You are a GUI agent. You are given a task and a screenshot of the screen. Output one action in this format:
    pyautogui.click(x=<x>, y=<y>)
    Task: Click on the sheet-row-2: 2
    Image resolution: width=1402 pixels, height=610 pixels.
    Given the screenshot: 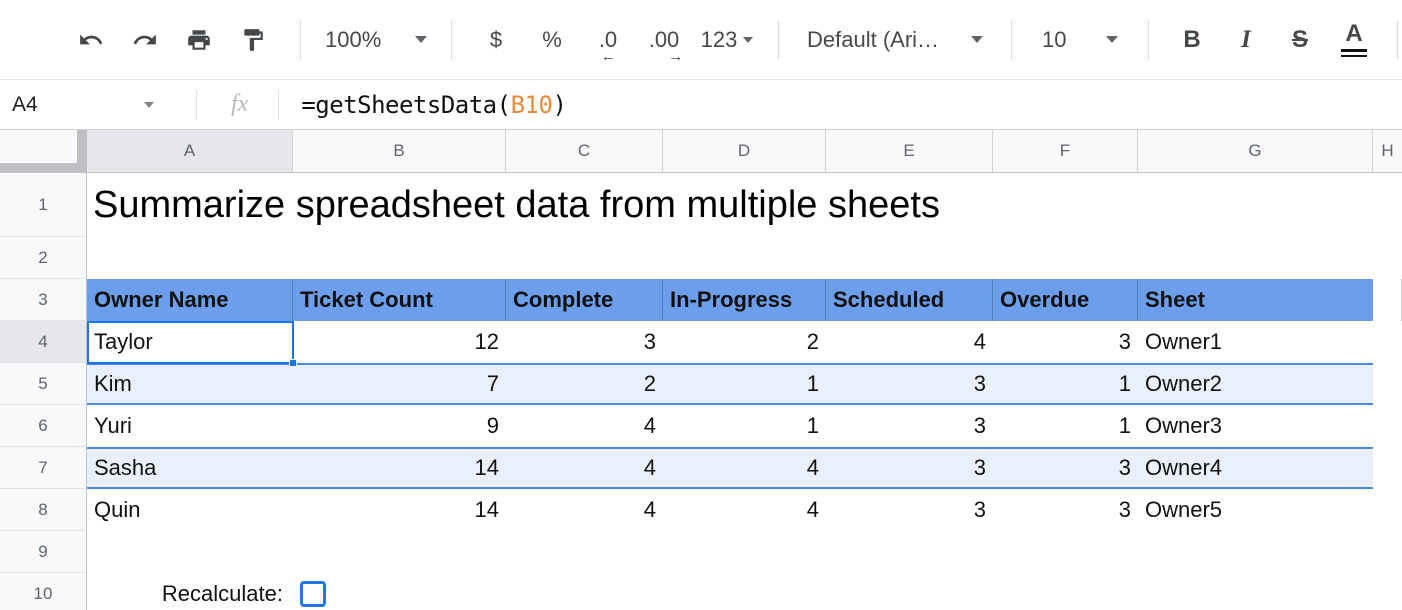 What is the action you would take?
    pyautogui.click(x=701, y=258)
    